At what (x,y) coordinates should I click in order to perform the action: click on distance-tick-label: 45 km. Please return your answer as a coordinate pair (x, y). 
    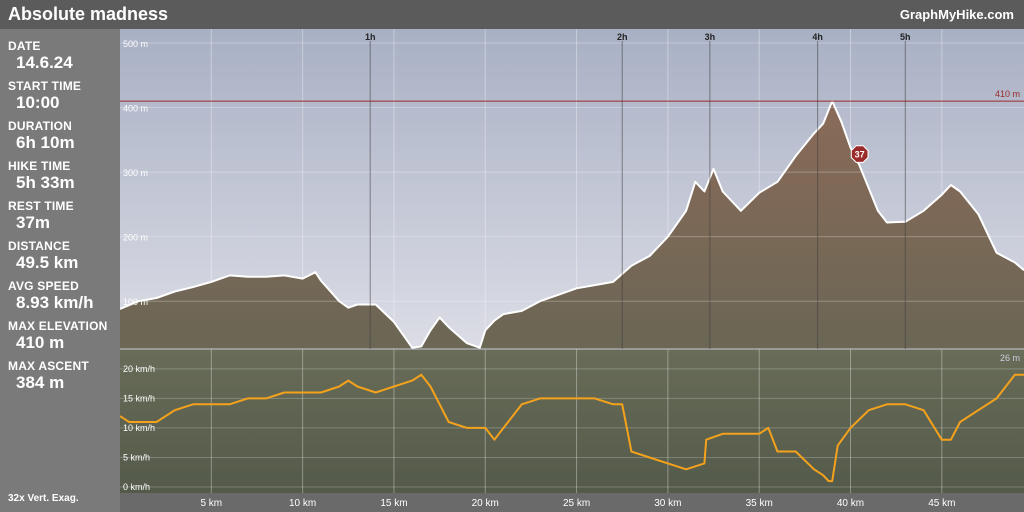
    Looking at the image, I should click on (941, 503).